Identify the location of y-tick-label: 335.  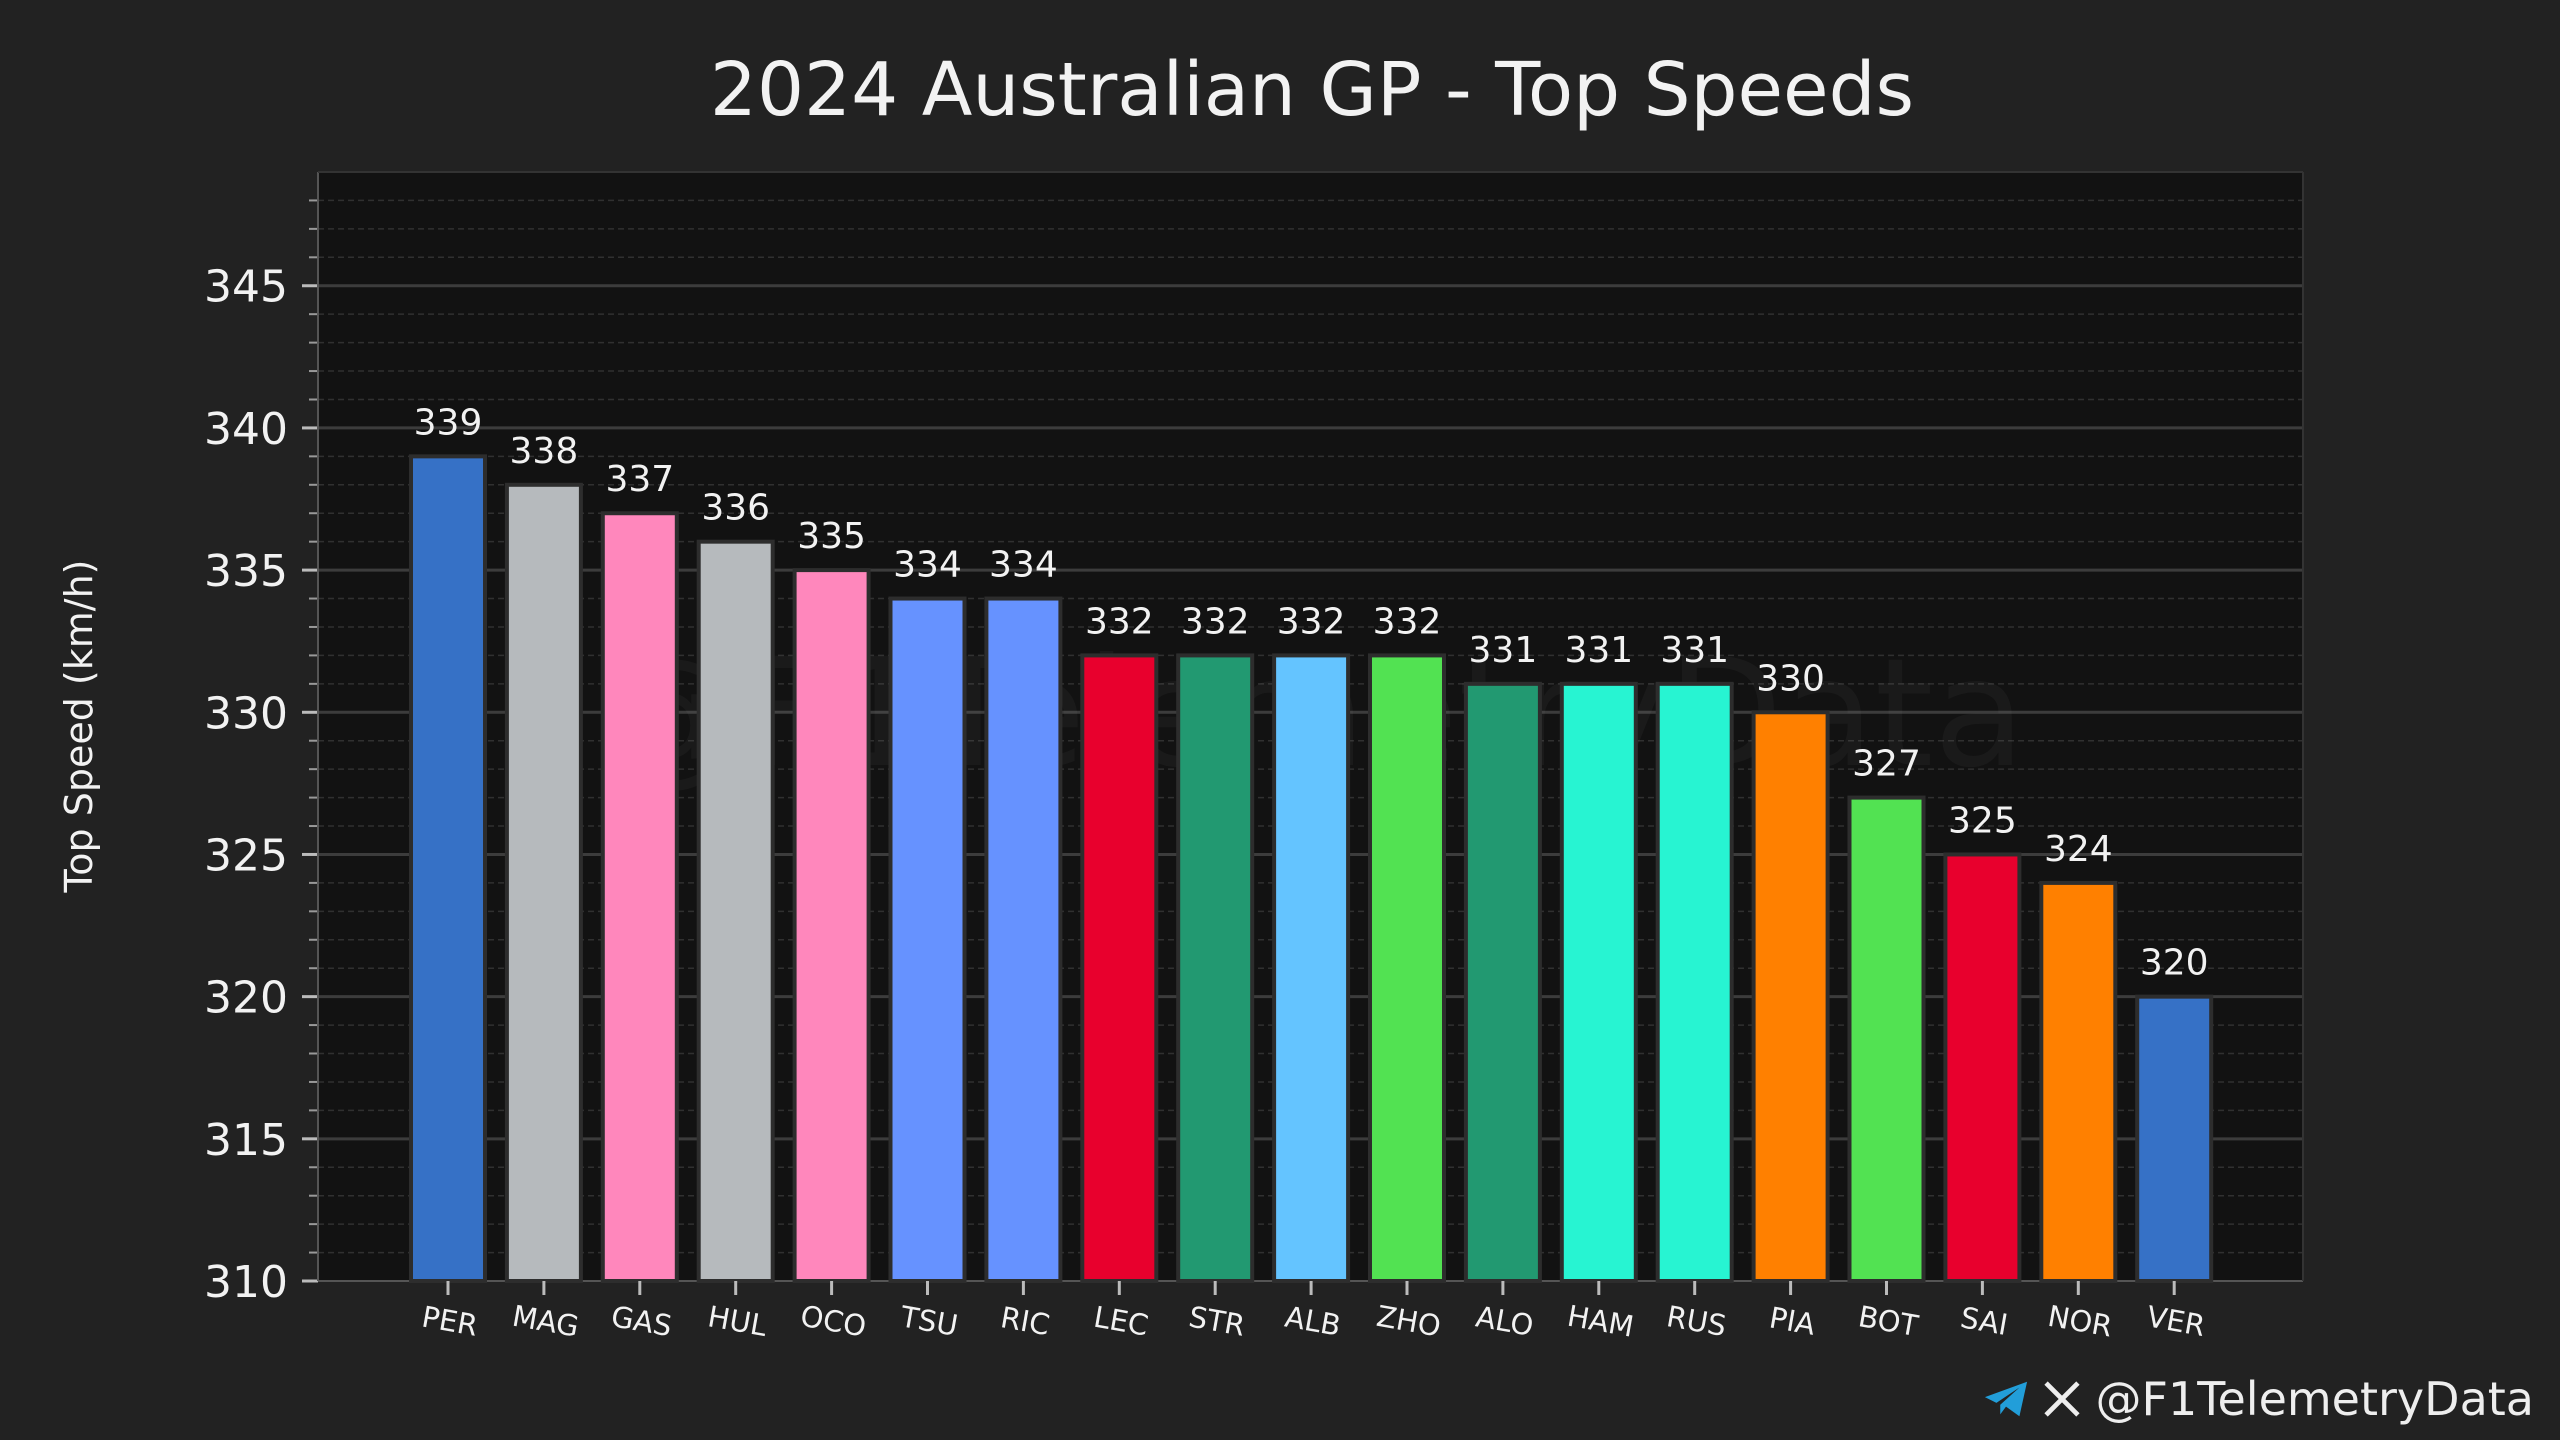
(246, 571).